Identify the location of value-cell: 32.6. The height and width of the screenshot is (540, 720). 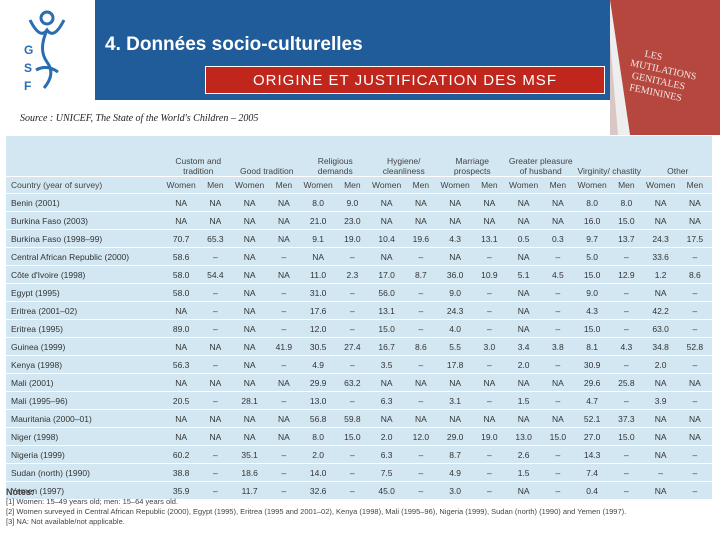
(318, 490).